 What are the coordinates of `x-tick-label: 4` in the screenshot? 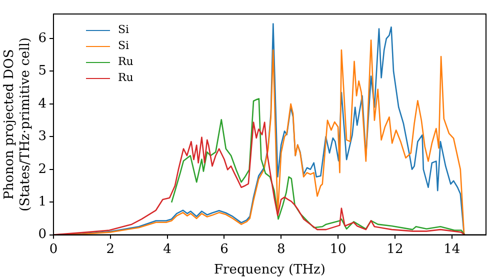 It's located at (167, 249).